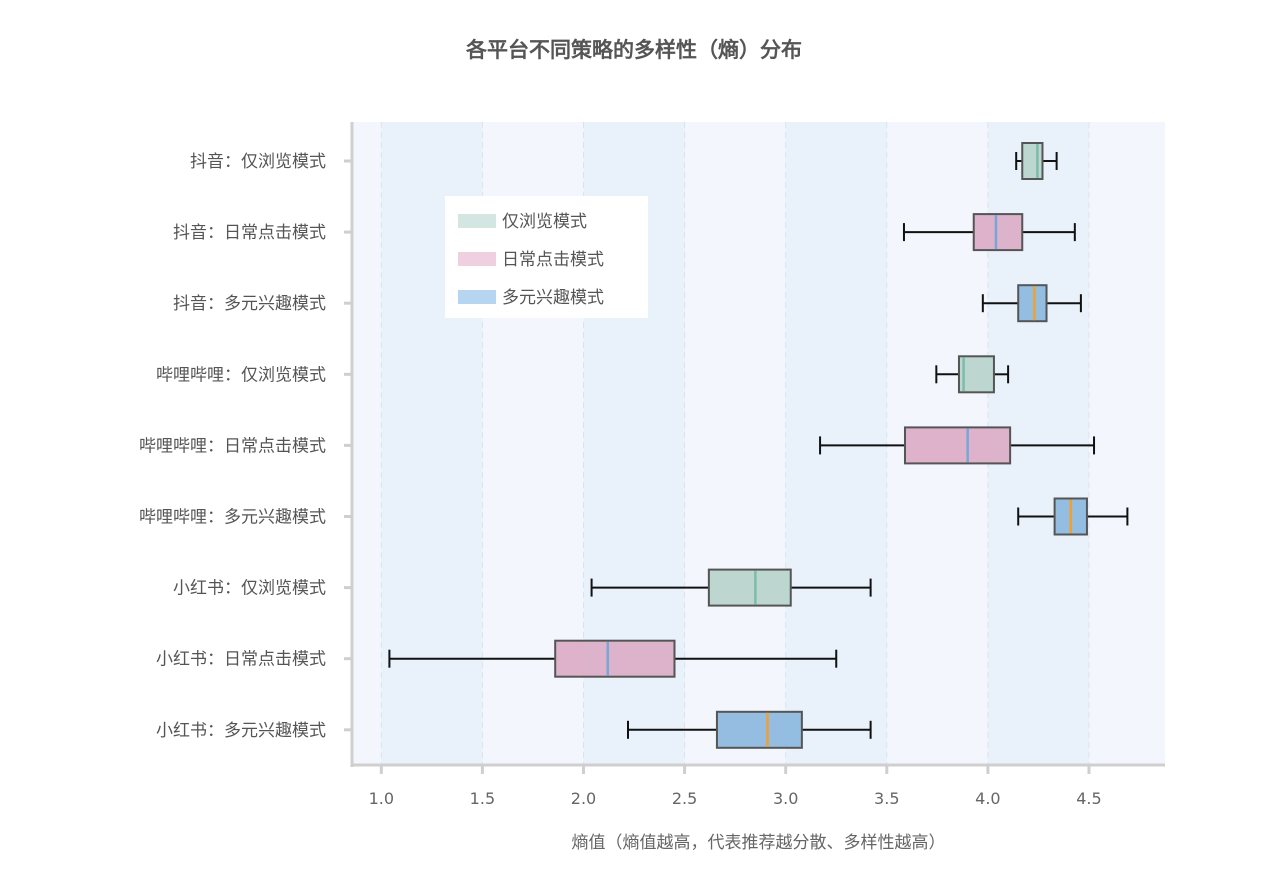  What do you see at coordinates (583, 374) in the screenshot?
I see `box-3: 哔哩哔哩：仅浏览模式` at bounding box center [583, 374].